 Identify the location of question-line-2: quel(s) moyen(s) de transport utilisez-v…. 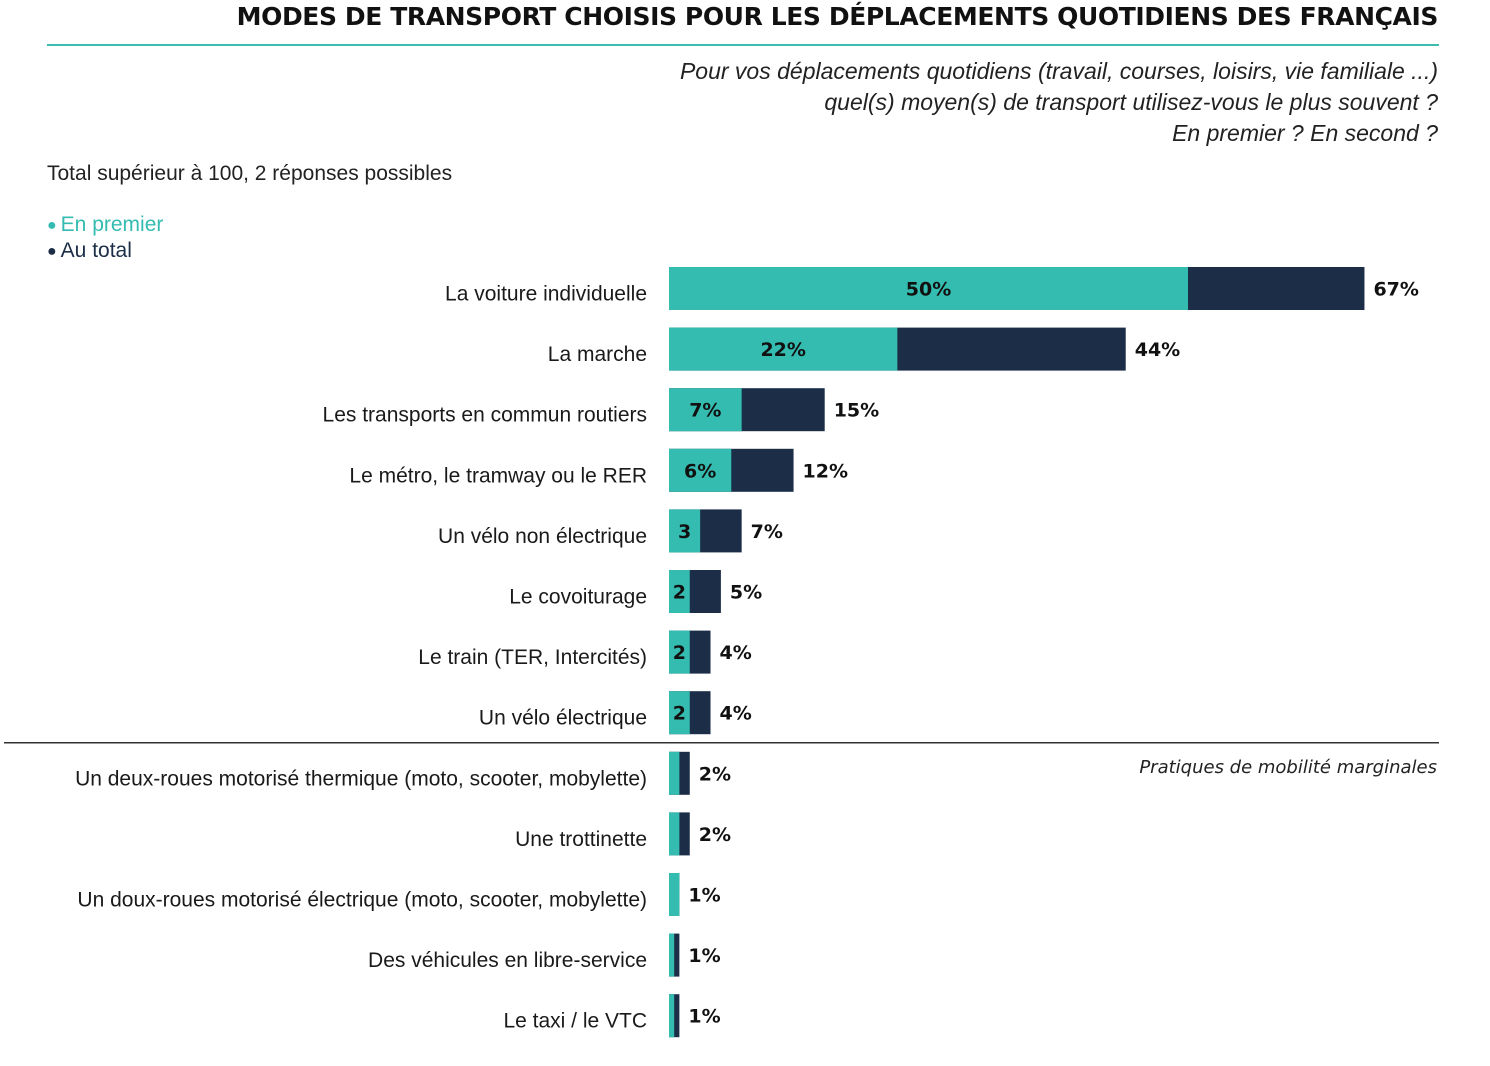
(1131, 102).